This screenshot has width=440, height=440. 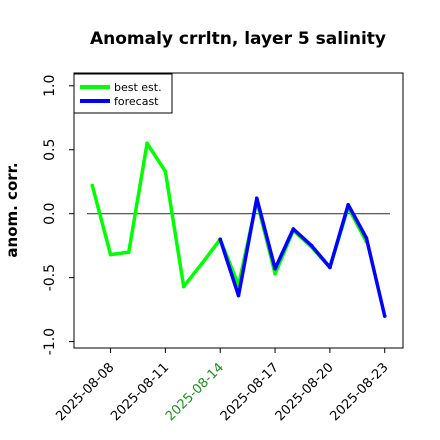 What do you see at coordinates (302, 257) in the screenshot?
I see `series-line-forecast` at bounding box center [302, 257].